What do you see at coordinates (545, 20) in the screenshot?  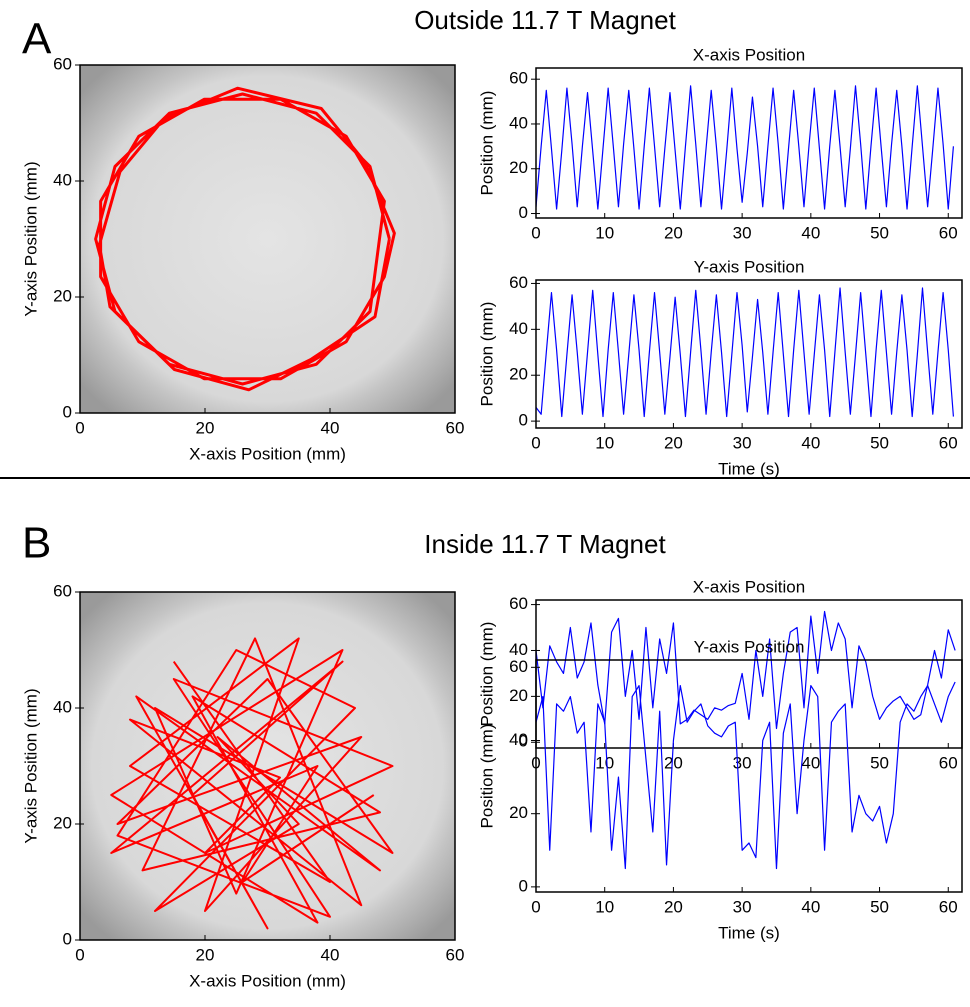 I see `panel-title: Outside 11.7 T Magnet` at bounding box center [545, 20].